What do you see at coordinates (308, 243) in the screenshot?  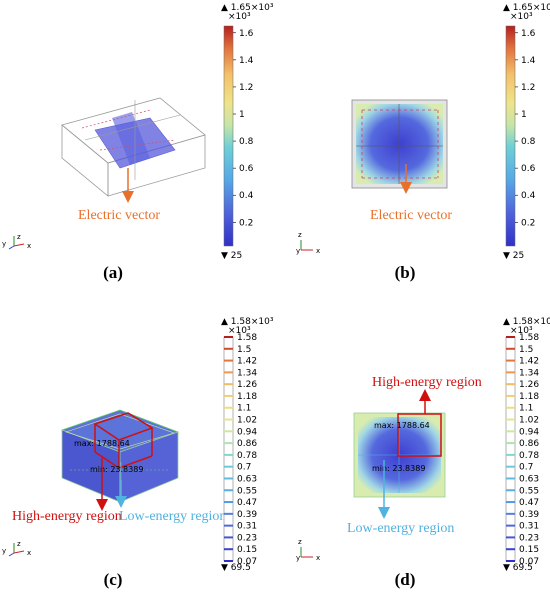 I see `panel-b-axis-triad: z y x` at bounding box center [308, 243].